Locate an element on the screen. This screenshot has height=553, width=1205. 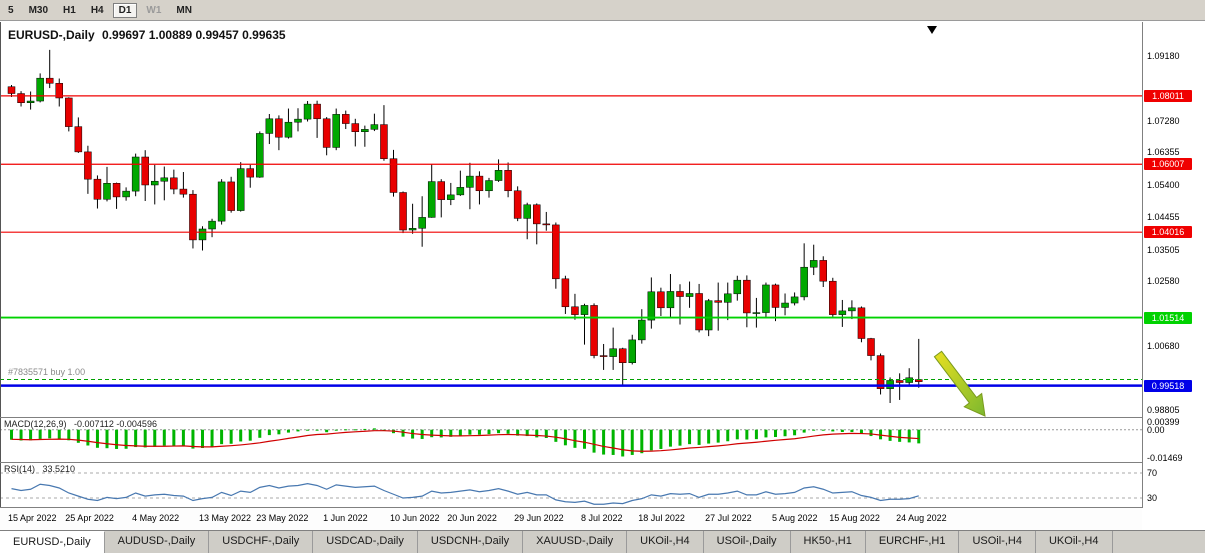
down-triangle-marker is located at coordinates (932, 30).